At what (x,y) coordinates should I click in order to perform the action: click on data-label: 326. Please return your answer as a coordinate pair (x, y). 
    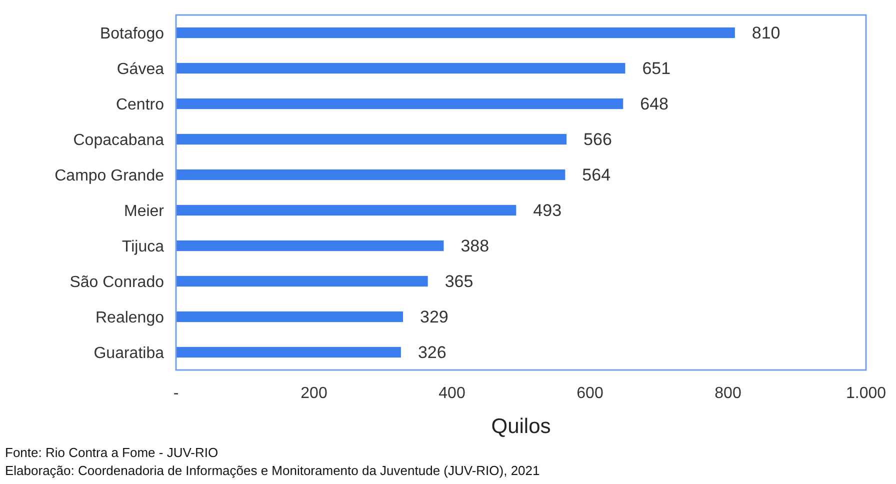
    Looking at the image, I should click on (432, 352).